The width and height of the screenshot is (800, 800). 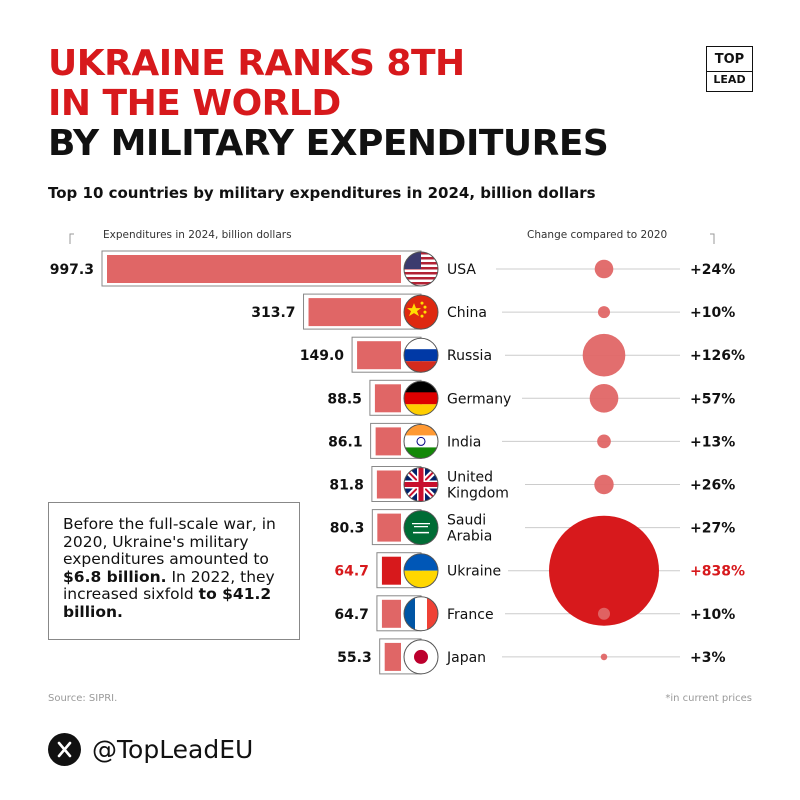 I want to click on note-bold-1: $6.8 billion., so click(x=115, y=576).